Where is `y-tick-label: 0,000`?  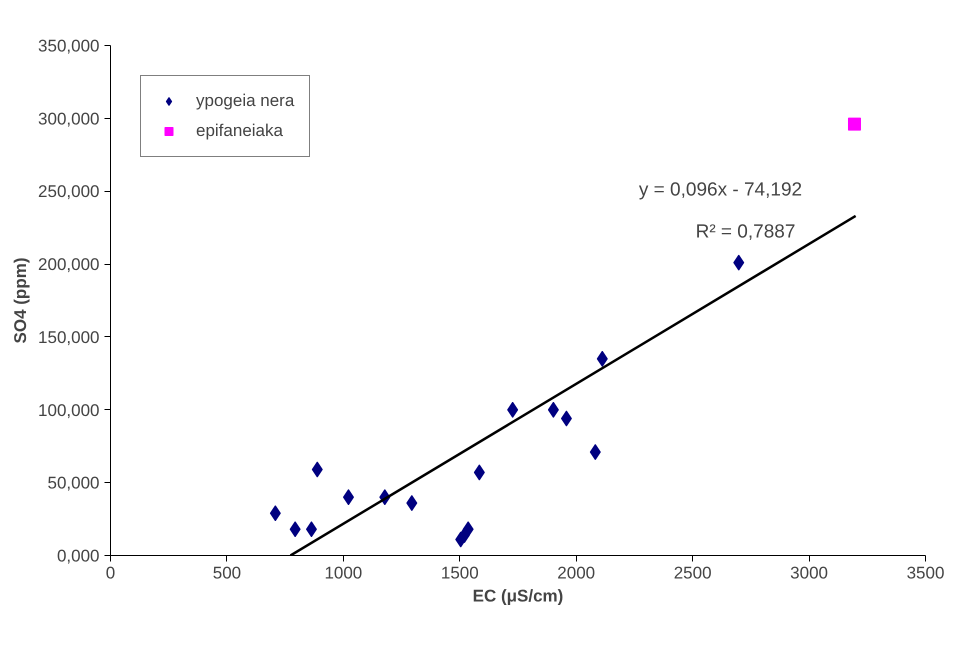
y-tick-label: 0,000 is located at coordinates (78, 556).